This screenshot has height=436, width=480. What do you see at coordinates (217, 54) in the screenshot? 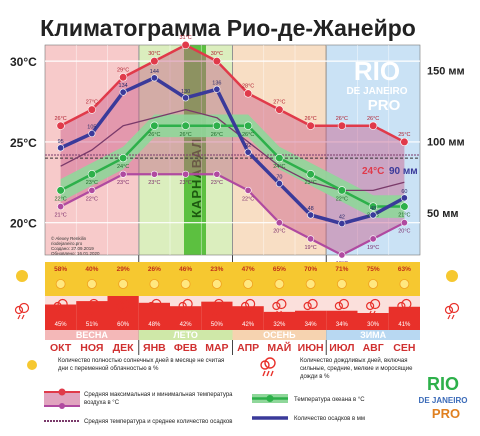
I see `max-label-5: 30°C` at bounding box center [217, 54].